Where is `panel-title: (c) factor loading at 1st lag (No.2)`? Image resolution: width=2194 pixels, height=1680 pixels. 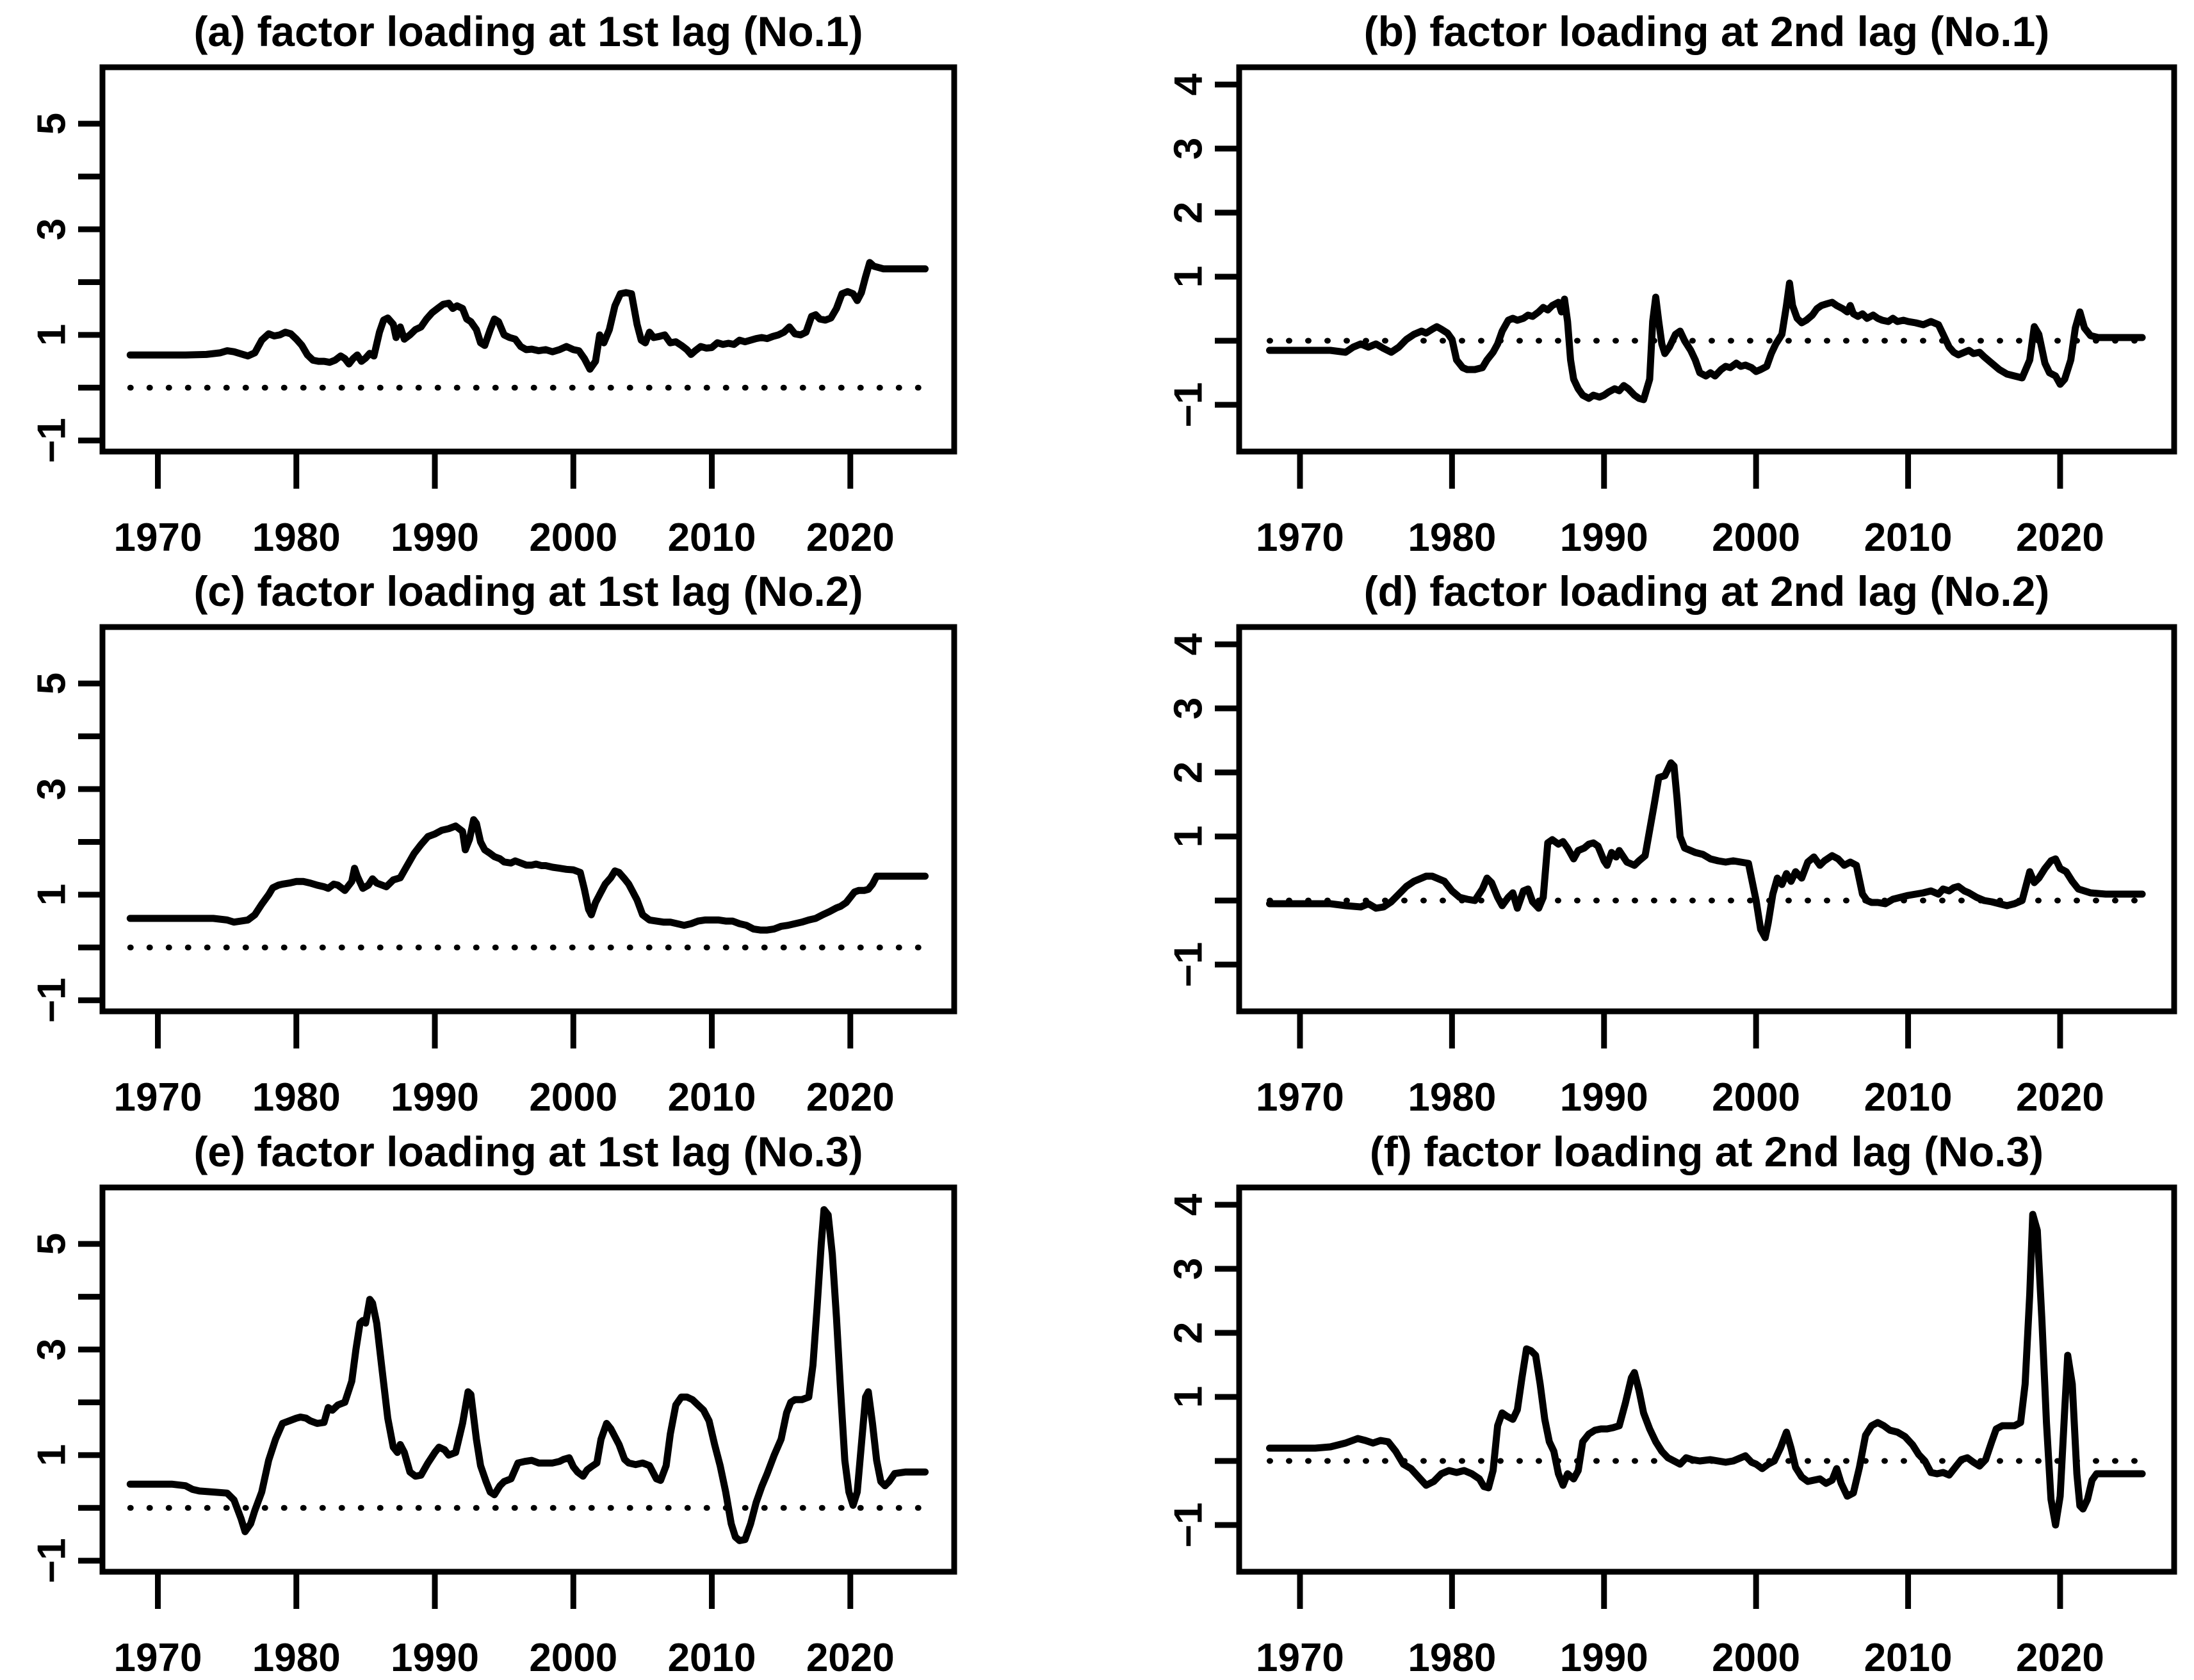 panel-title: (c) factor loading at 1st lag (No.2) is located at coordinates (528, 591).